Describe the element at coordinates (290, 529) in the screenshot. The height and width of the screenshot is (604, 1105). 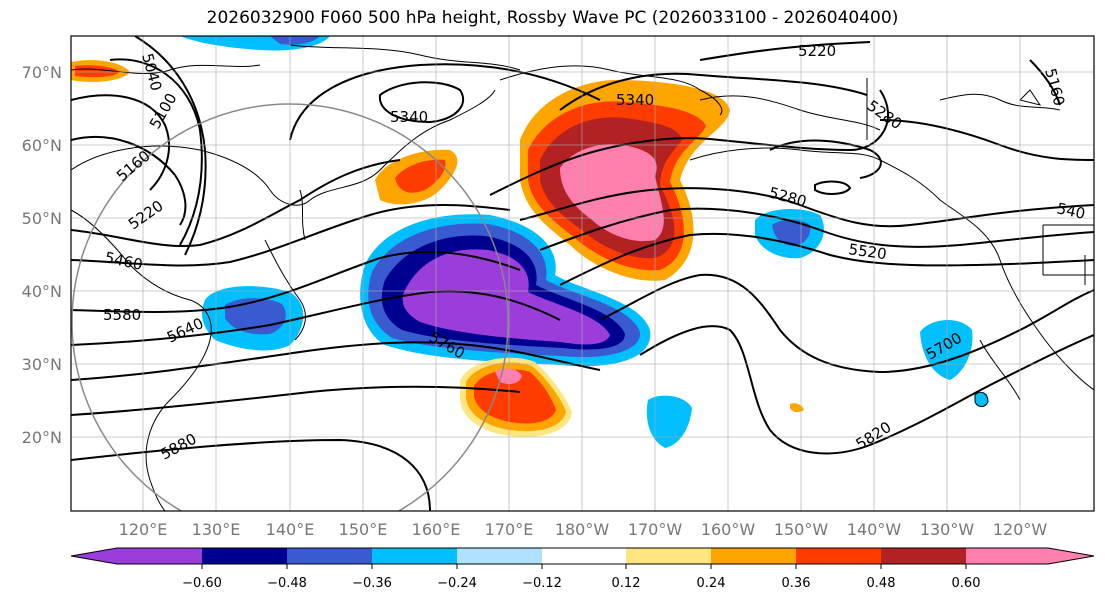
I see `lon-label: 140°E` at that location.